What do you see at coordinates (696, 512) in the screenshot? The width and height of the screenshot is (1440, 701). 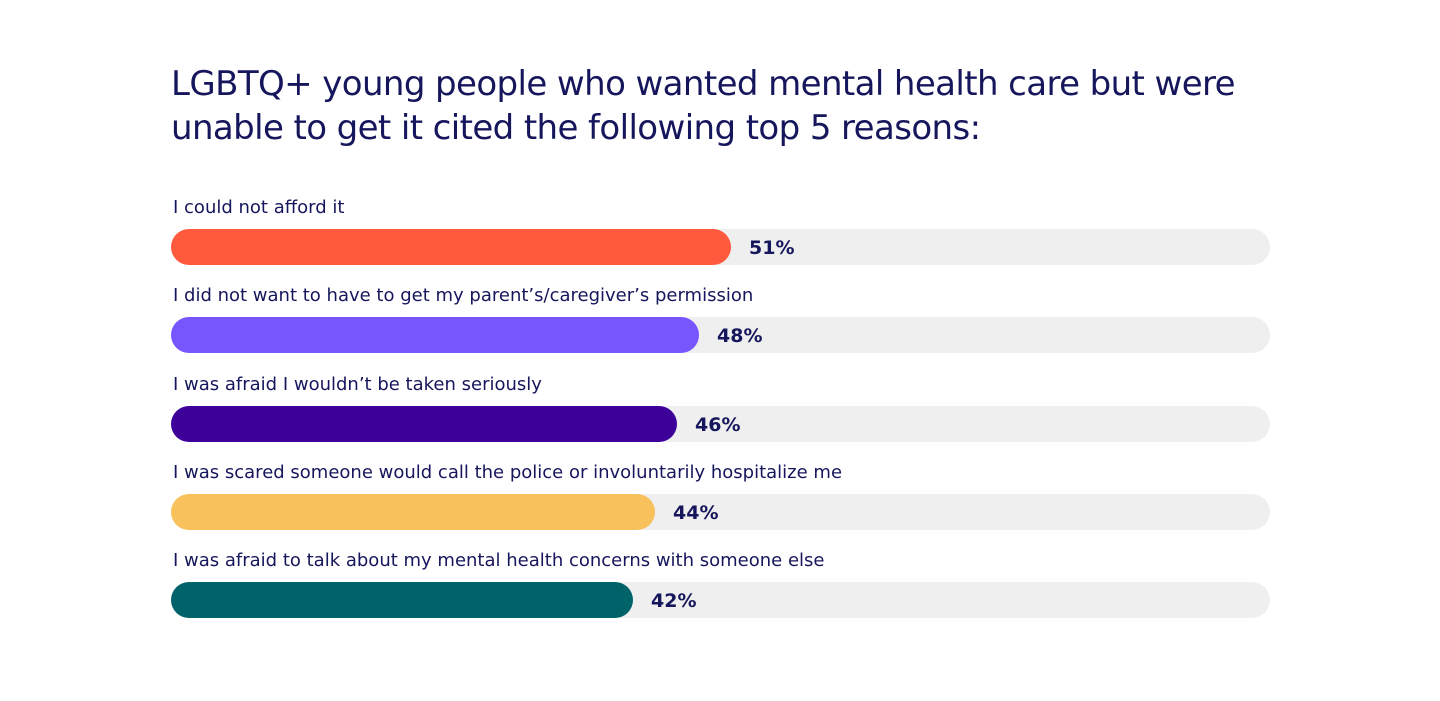 I see `bar-value-label: 44%` at bounding box center [696, 512].